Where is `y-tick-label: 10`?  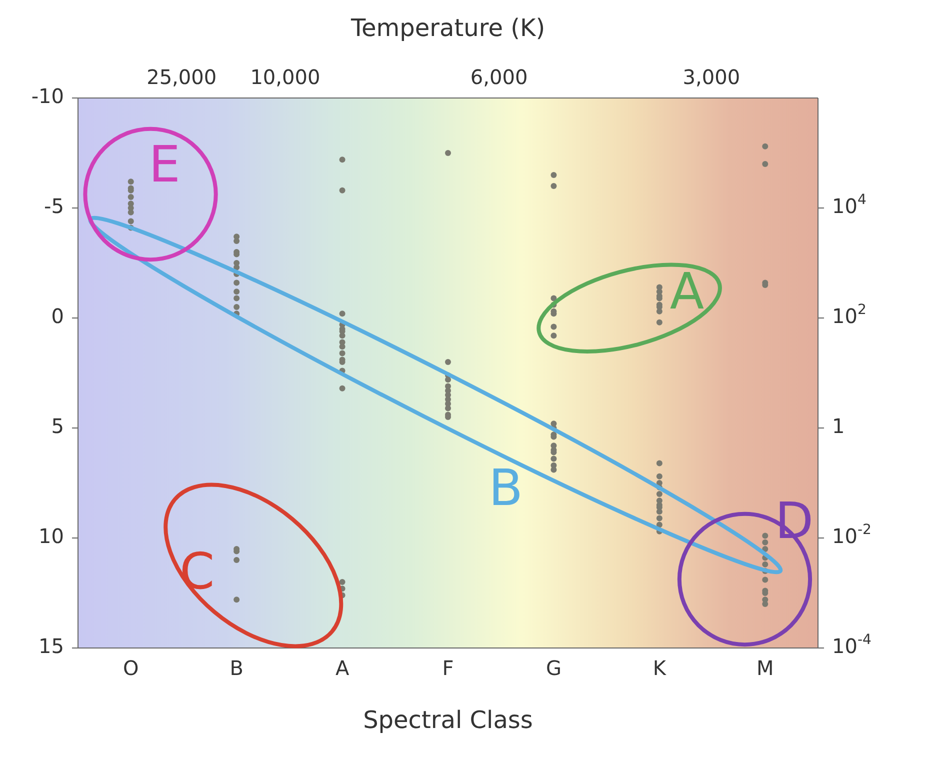 y-tick-label: 10 is located at coordinates (51, 536).